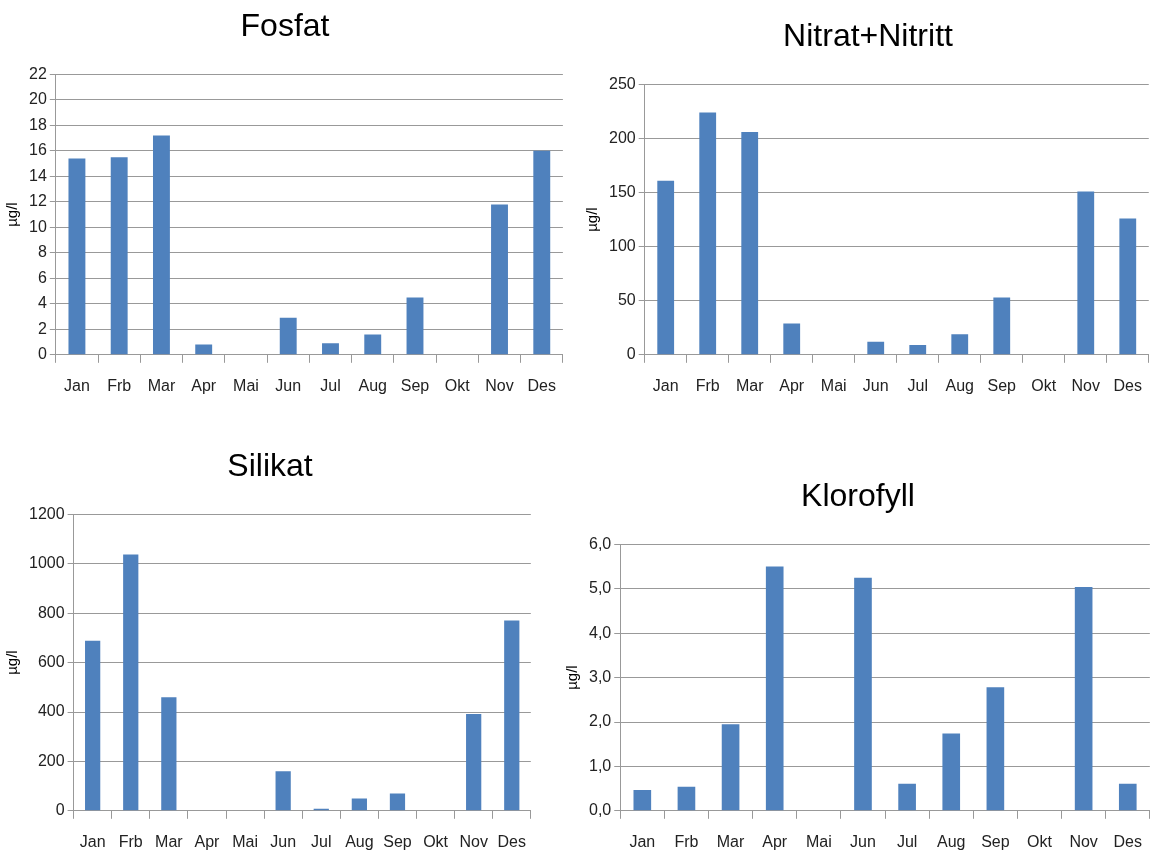 The height and width of the screenshot is (866, 1156). Describe the element at coordinates (51, 662) in the screenshot. I see `y-tick-label: 600` at that location.